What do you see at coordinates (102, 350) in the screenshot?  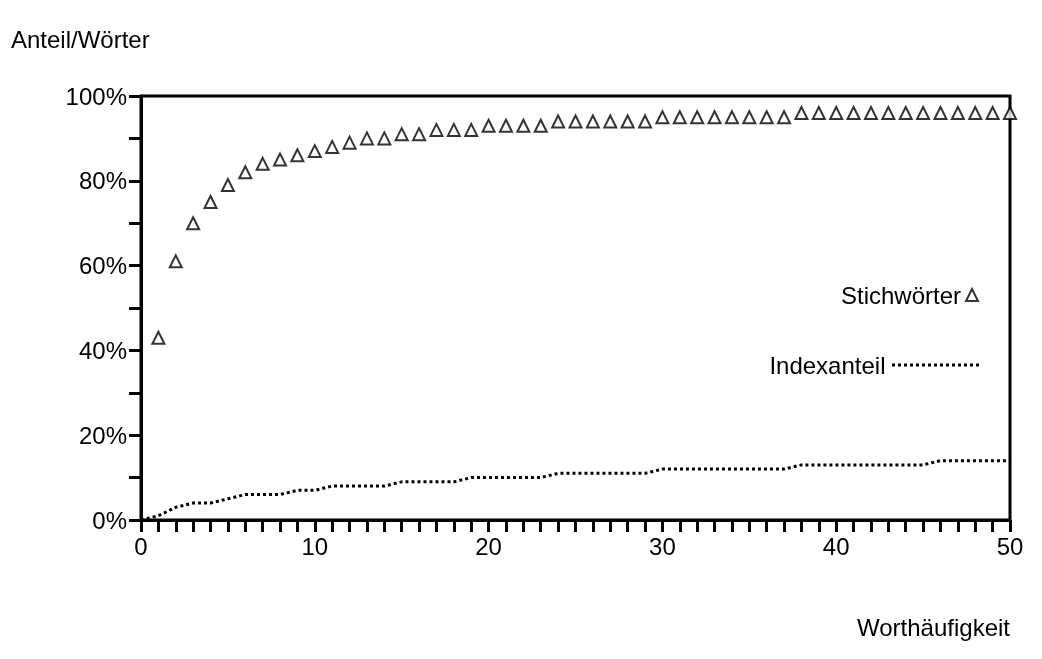 I see `y-tick-label: 40%` at bounding box center [102, 350].